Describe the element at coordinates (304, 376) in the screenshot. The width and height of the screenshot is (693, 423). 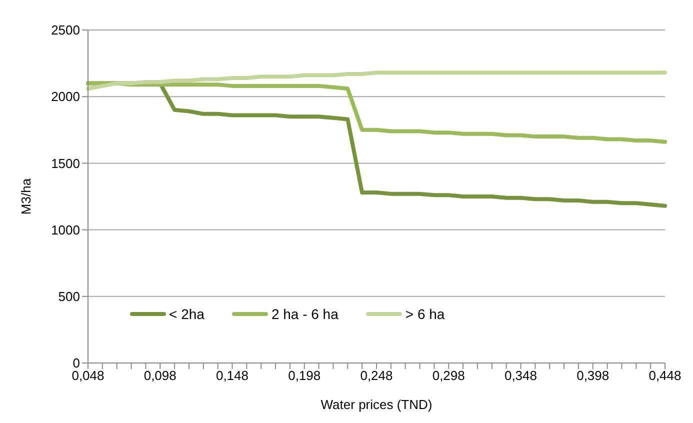
I see `x-tick-label: 0,198` at that location.